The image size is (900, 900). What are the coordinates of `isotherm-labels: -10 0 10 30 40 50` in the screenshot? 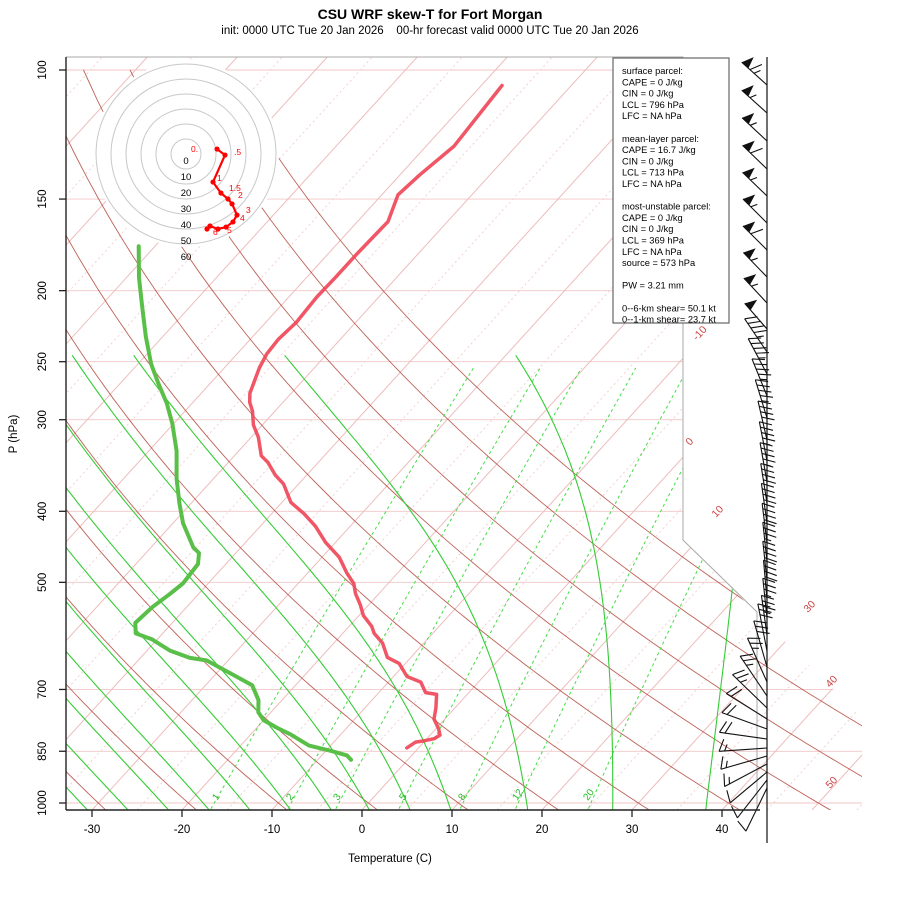 It's located at (761, 557).